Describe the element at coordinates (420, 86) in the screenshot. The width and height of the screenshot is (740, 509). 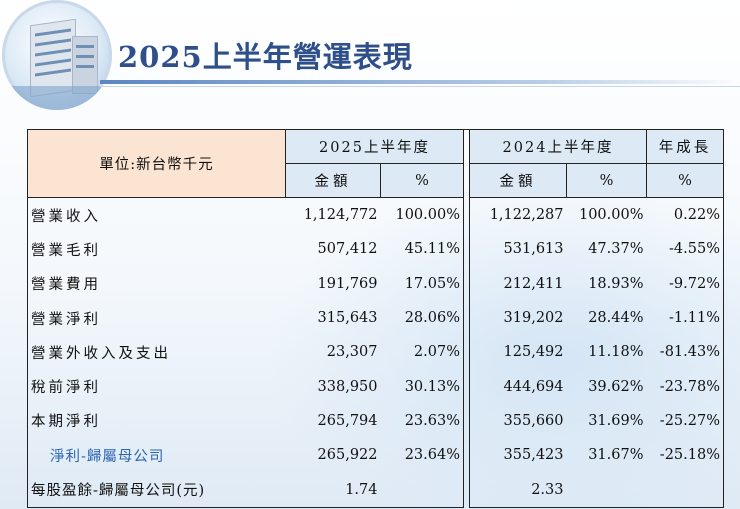
I see `title-subline` at that location.